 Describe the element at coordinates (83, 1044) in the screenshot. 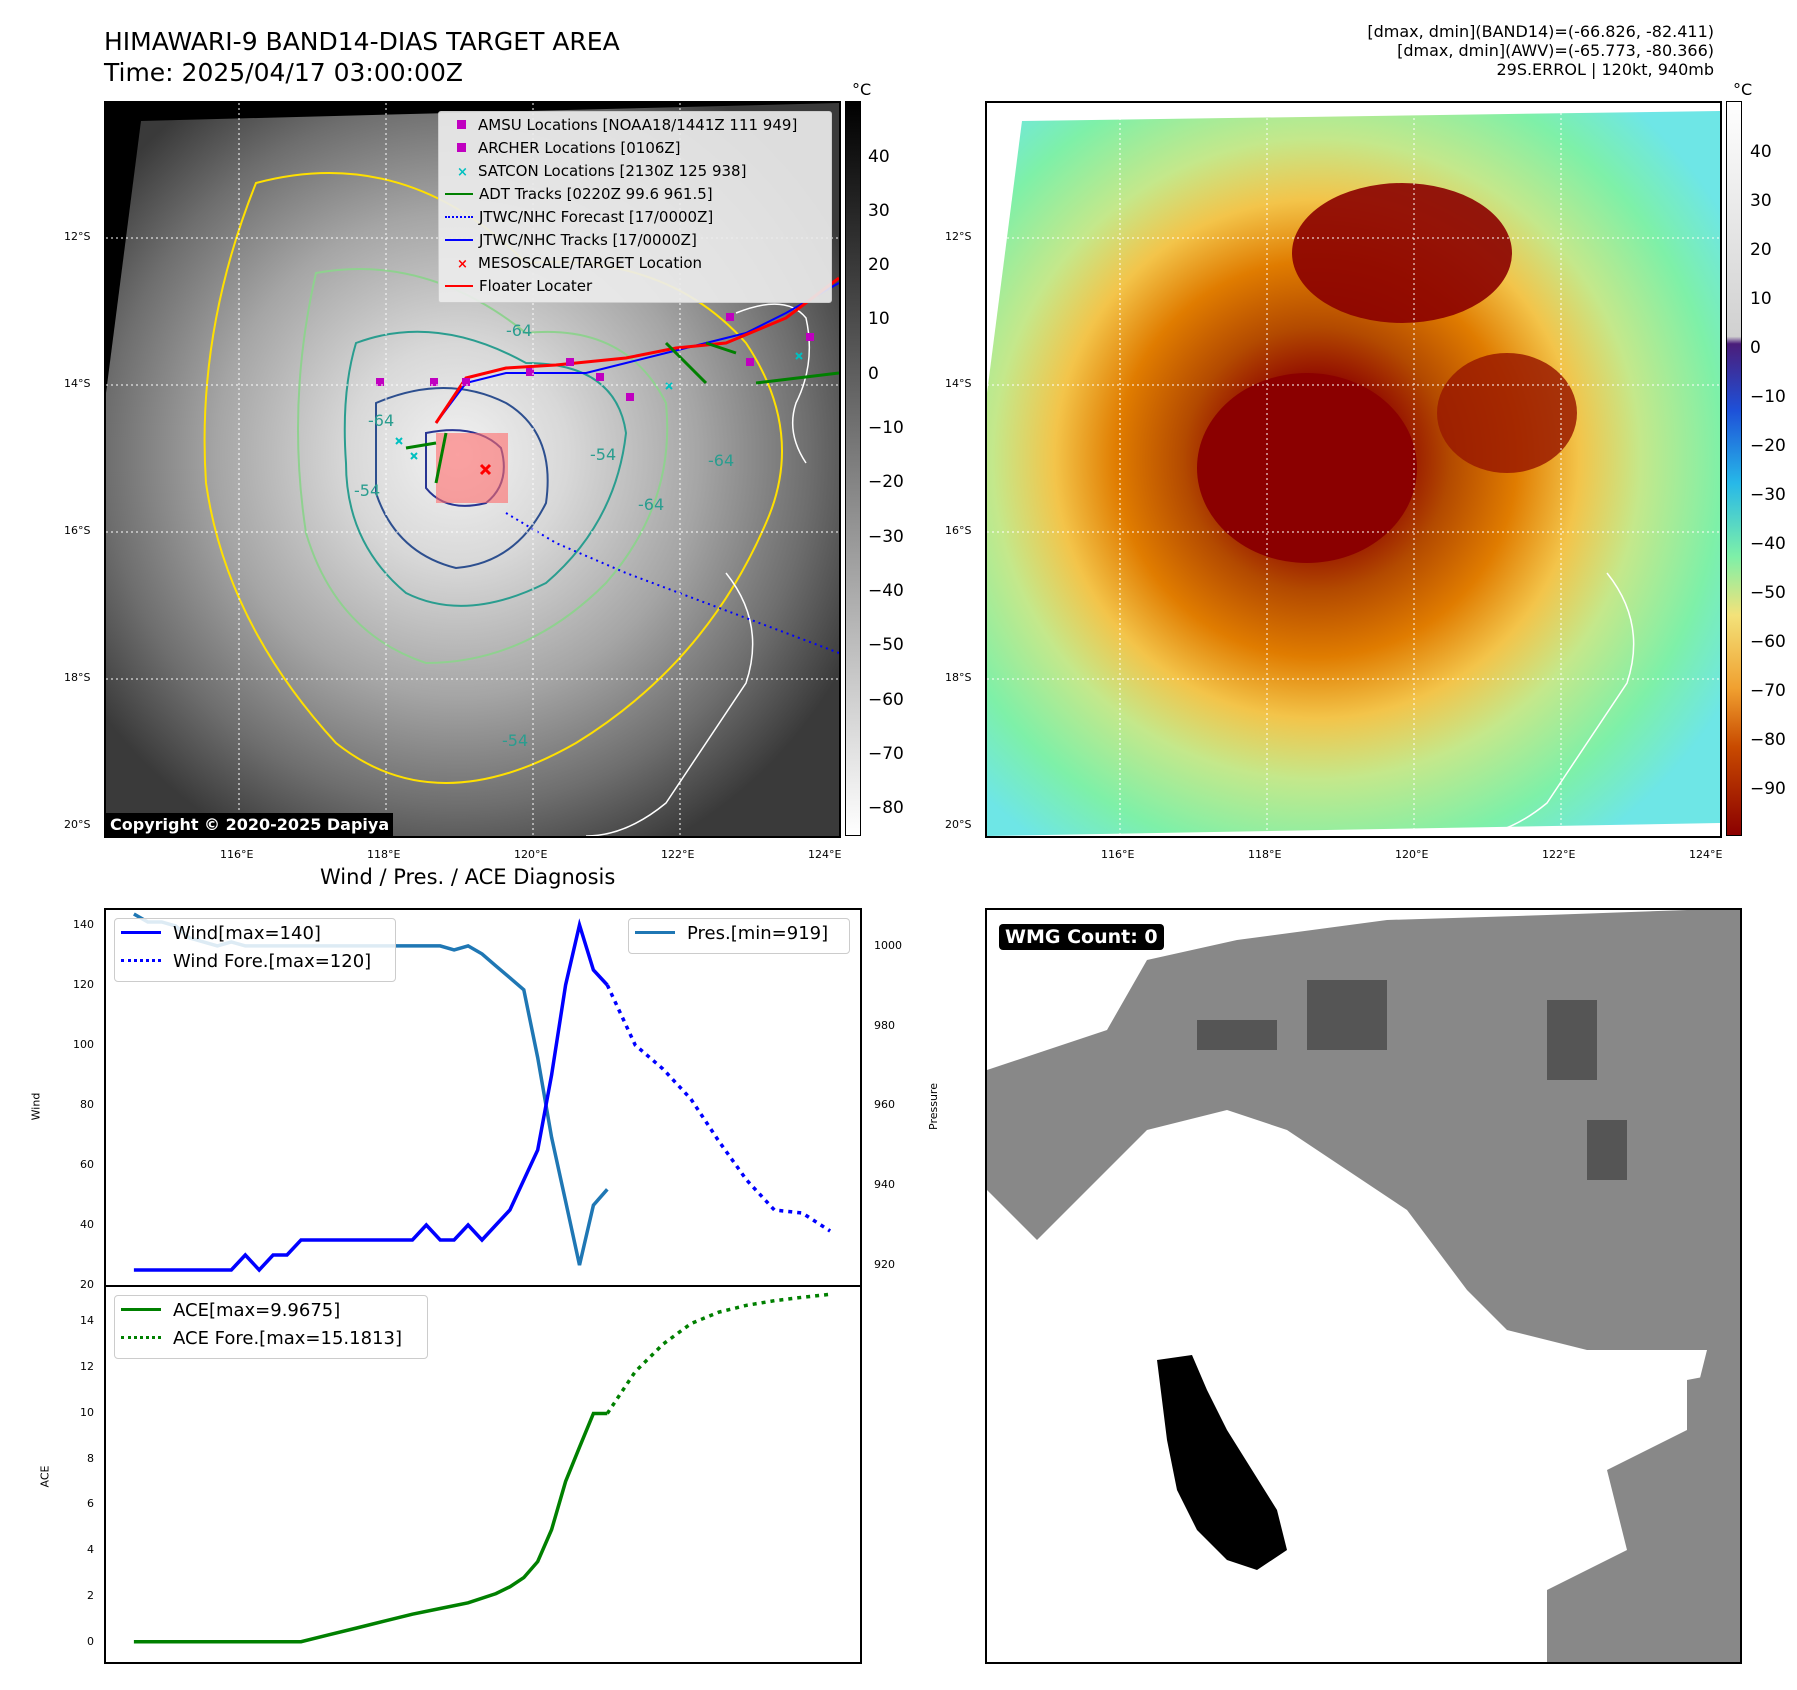

I see `wind-tick-label: 100` at that location.